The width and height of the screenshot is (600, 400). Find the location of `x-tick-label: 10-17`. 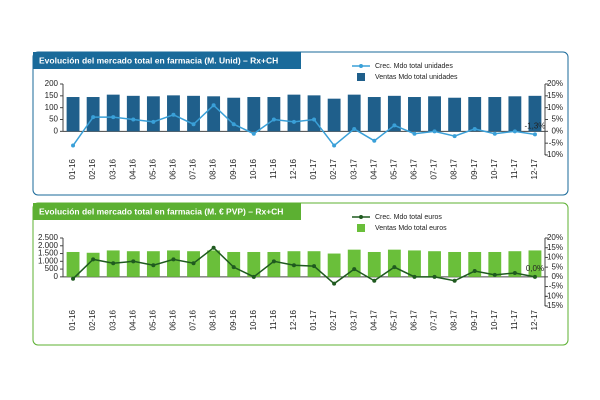

x-tick-label: 10-17 is located at coordinates (494, 168).